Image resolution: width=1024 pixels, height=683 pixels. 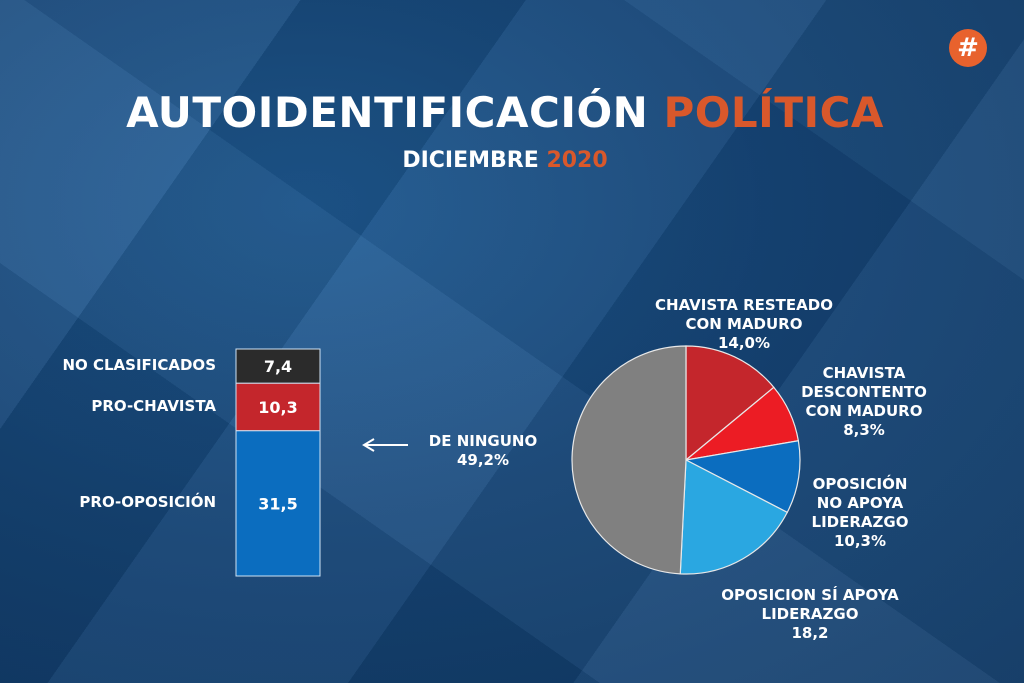 I want to click on bar-category-label: PRO-OPOSICIÓN, so click(x=147, y=502).